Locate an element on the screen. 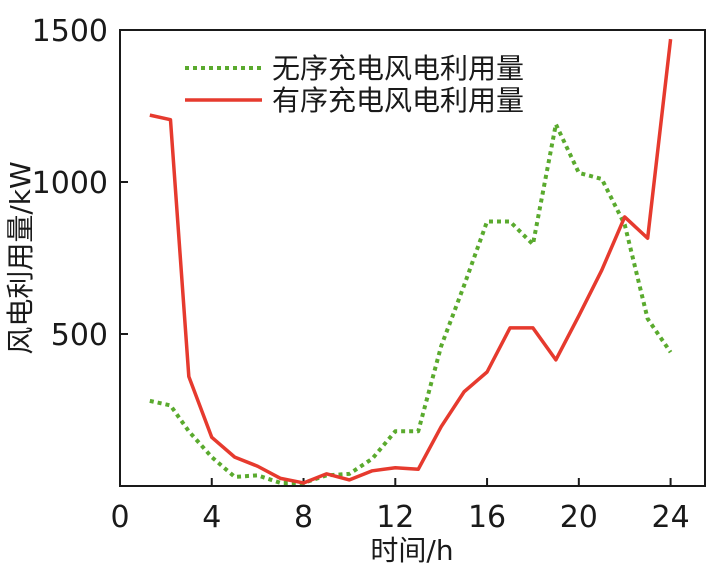  y-tick-label: 1500 is located at coordinates (70, 31).